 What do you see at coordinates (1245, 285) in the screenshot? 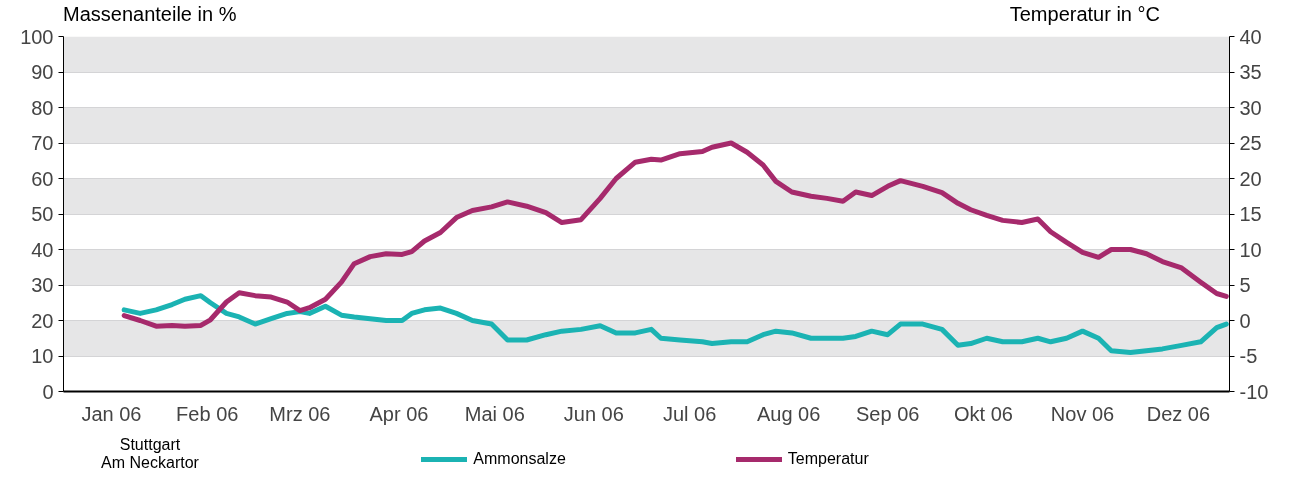
I see `y2-tick-label: 5` at bounding box center [1245, 285].